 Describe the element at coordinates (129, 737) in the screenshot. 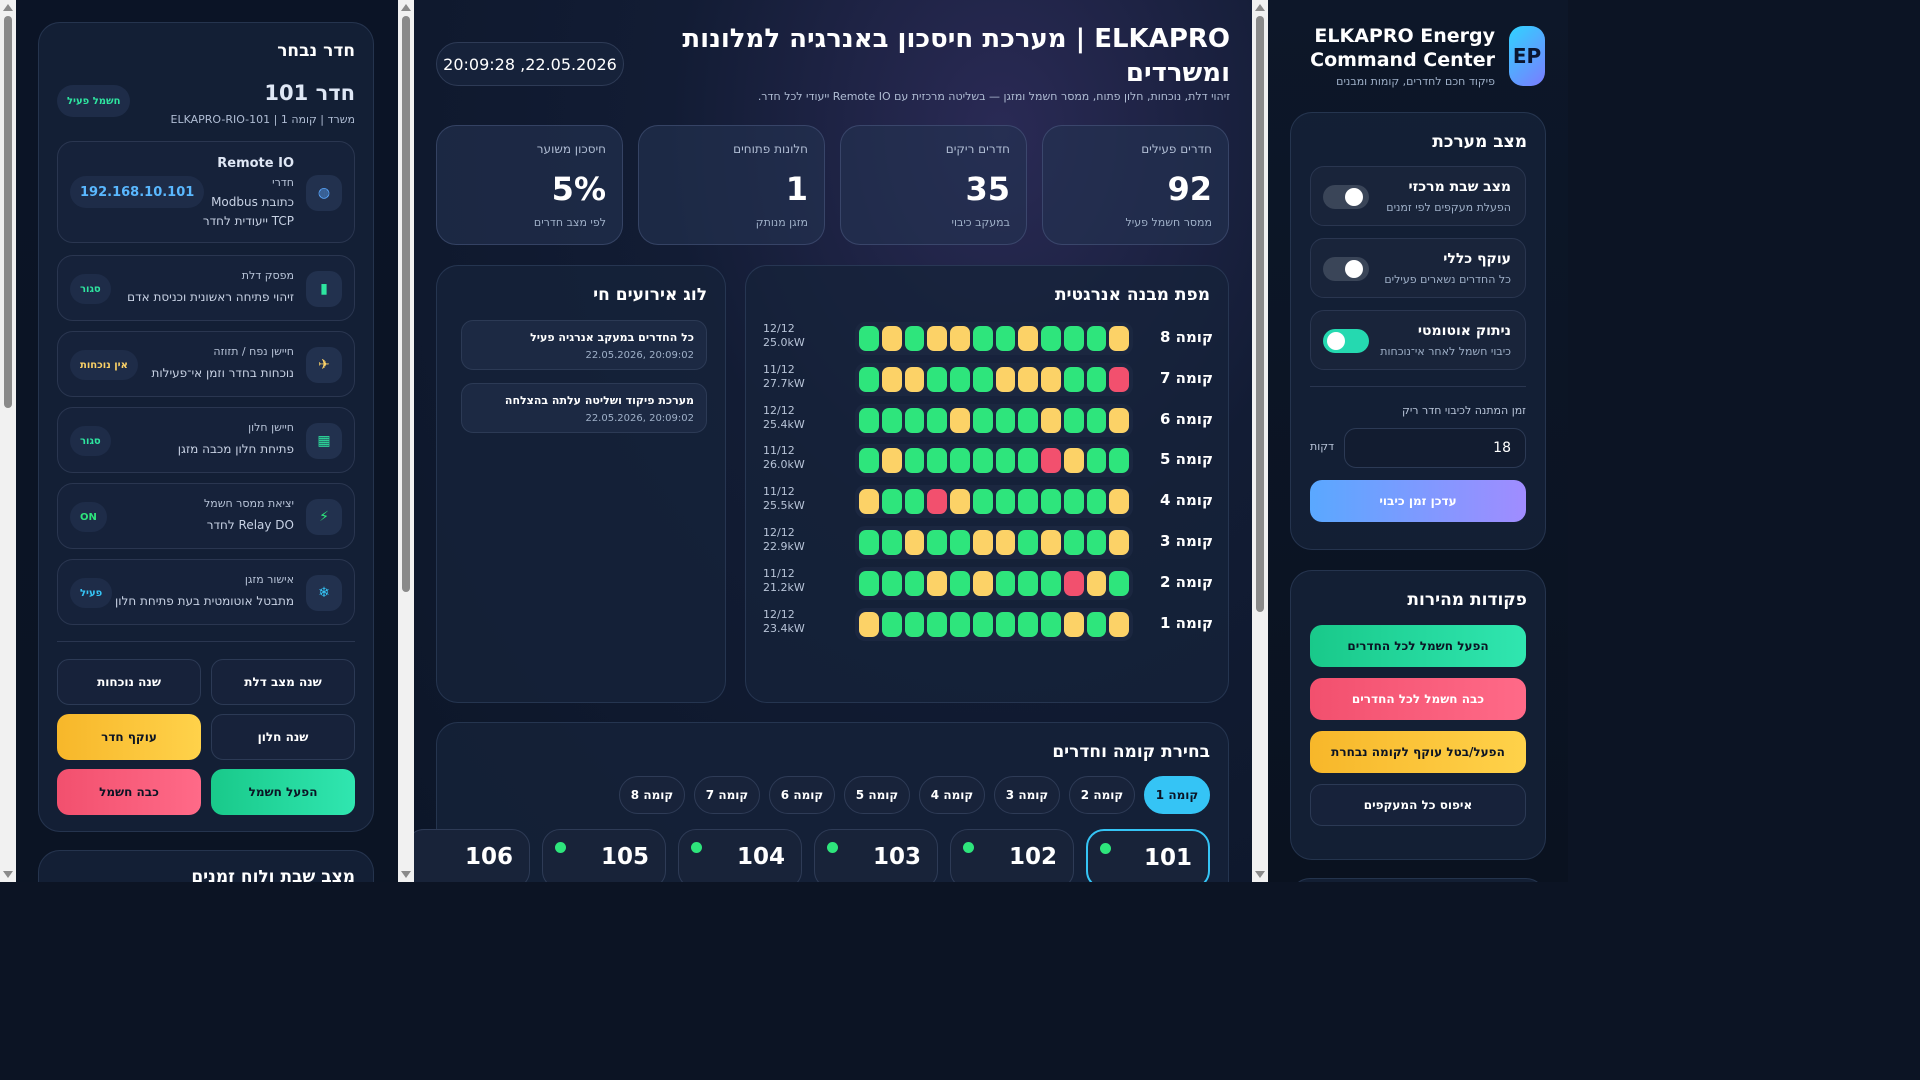

I see `room-bypass-button: עוקף חדר` at that location.